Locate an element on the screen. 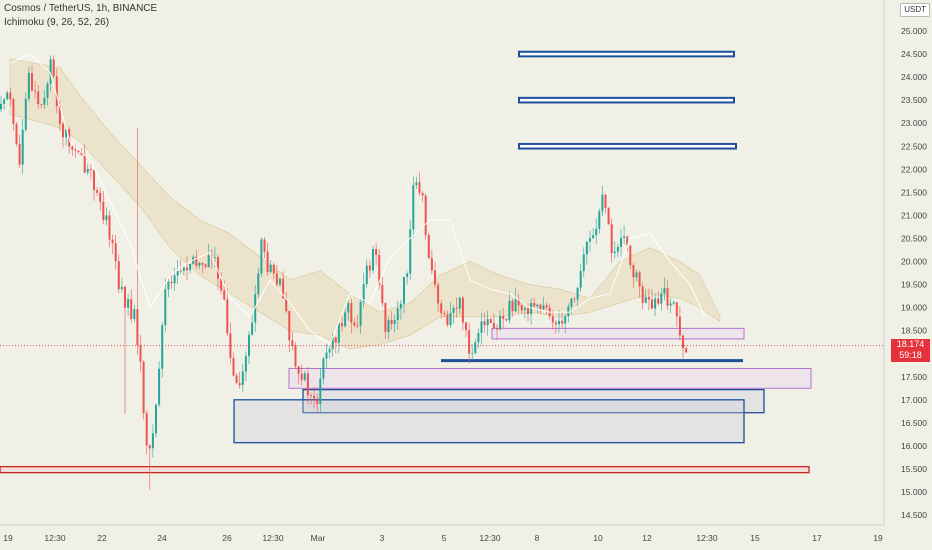 The image size is (932, 550). time-tick-label: 19 is located at coordinates (878, 538).